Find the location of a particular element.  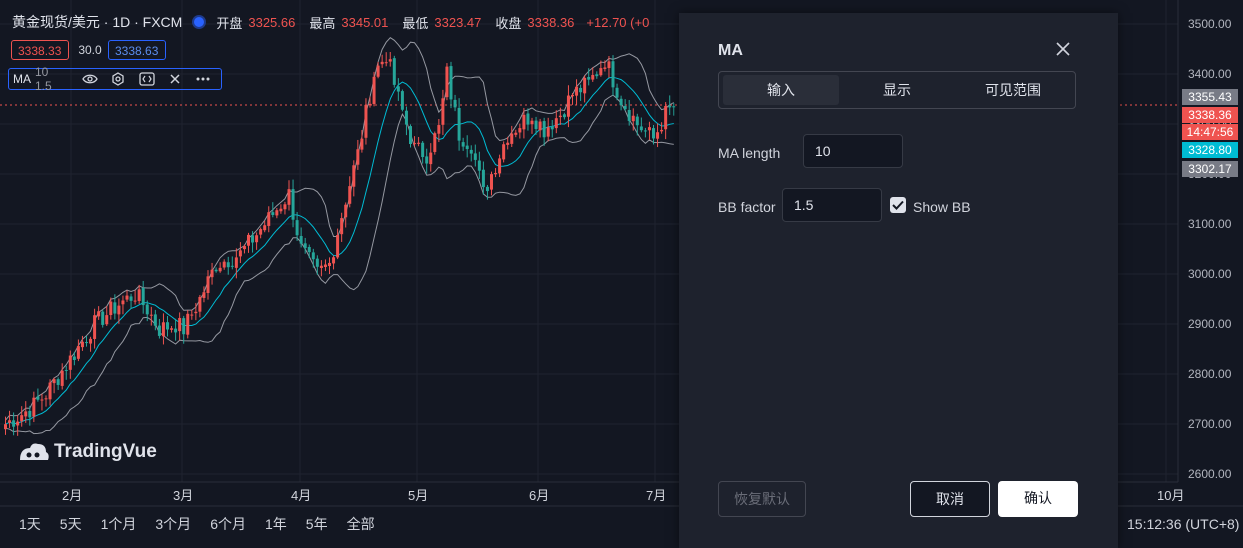

reset-defaults-button: 恢复默认 is located at coordinates (762, 499).